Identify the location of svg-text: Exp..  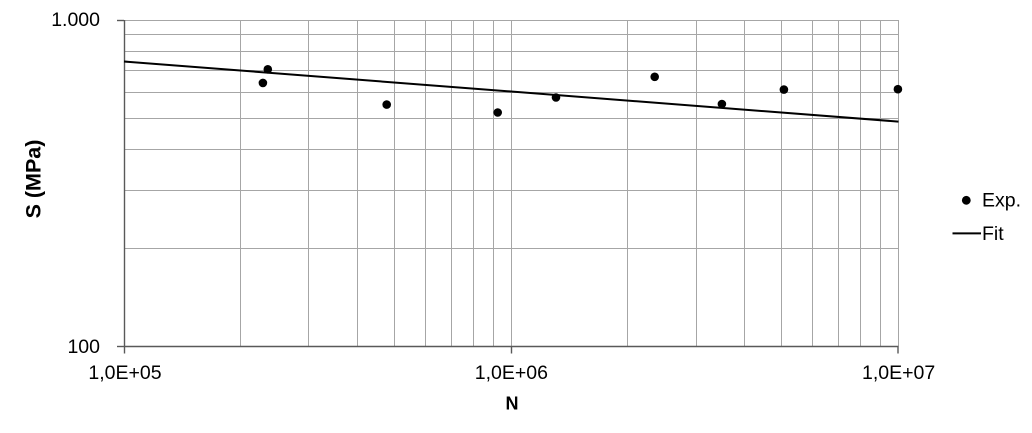
(1001, 201).